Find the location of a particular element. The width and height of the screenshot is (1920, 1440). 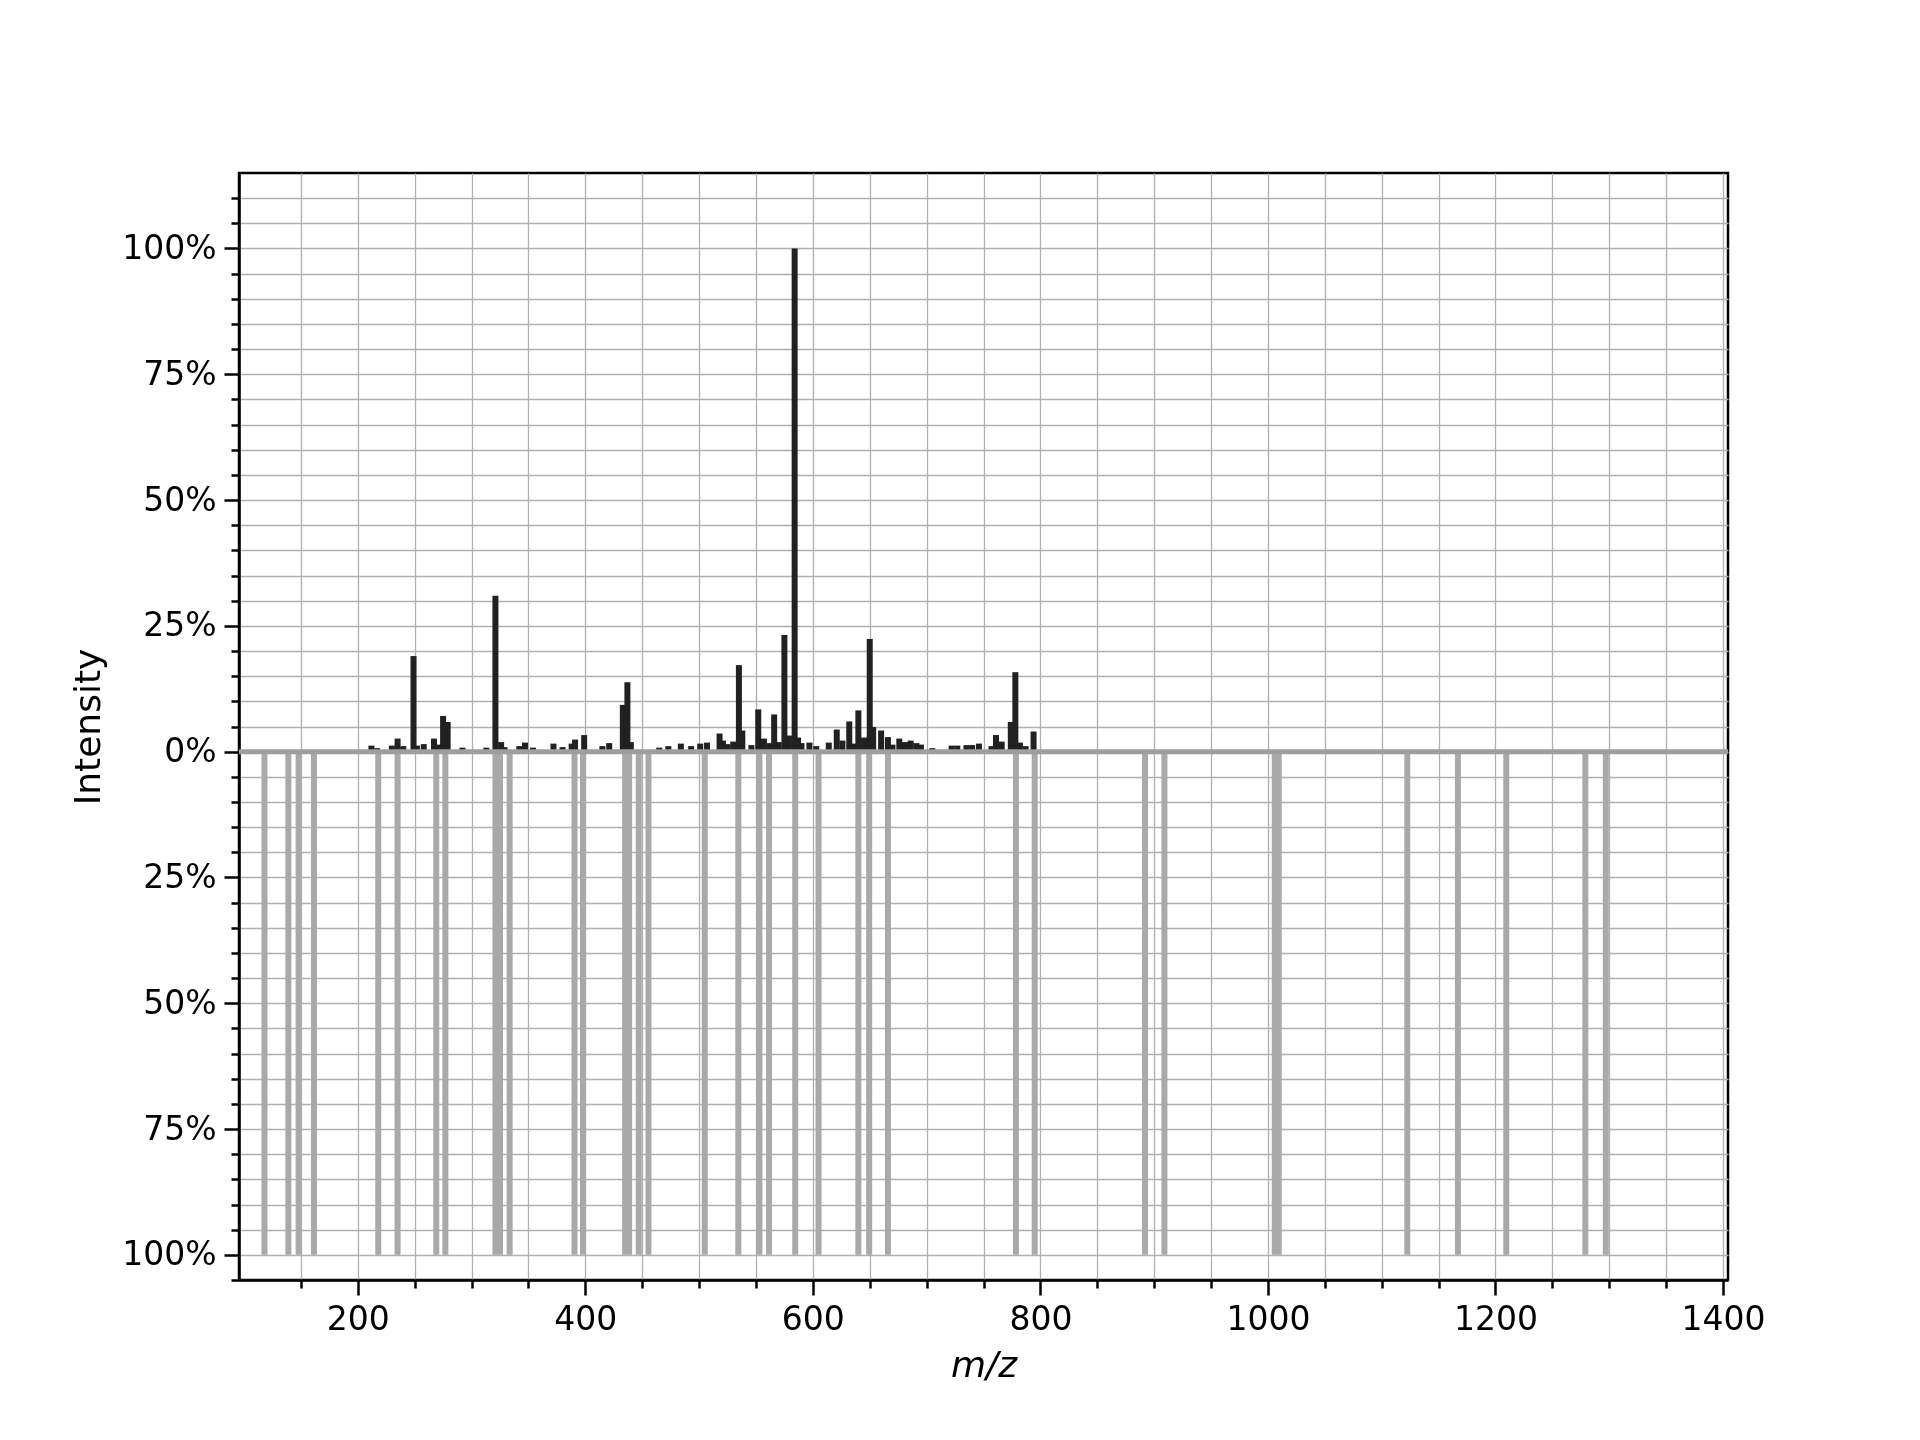

x-tick-label: 400 is located at coordinates (586, 1318).